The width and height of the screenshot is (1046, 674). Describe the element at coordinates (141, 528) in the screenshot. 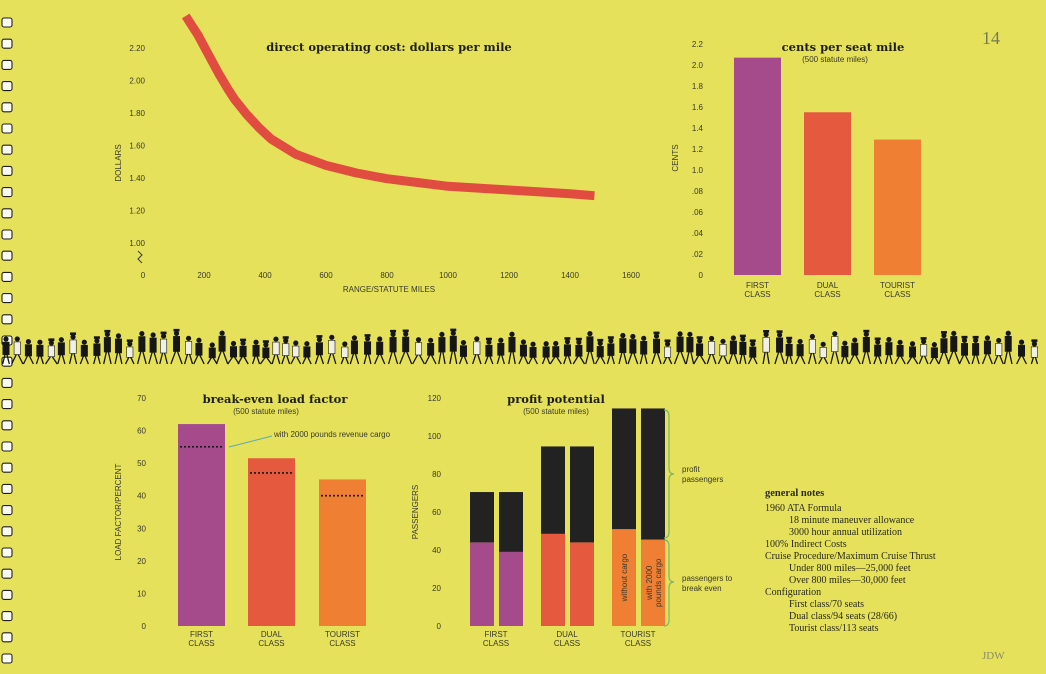

I see `y-tick-label: 30` at that location.